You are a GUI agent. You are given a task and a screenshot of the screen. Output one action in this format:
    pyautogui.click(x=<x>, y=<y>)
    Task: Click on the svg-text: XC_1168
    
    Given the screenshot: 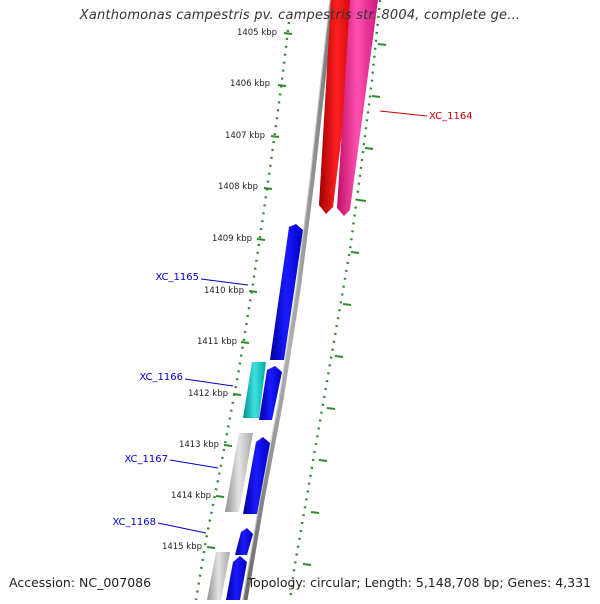 What is the action you would take?
    pyautogui.click(x=134, y=522)
    